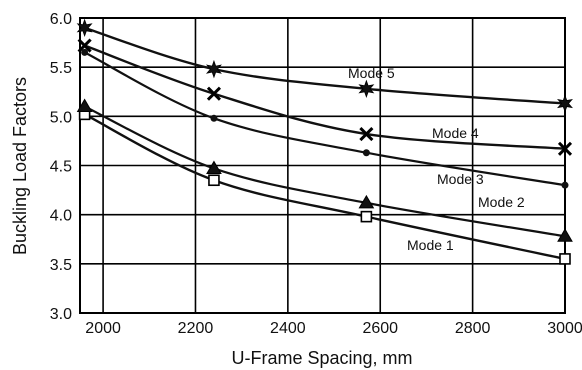  I want to click on y-tick-label-4.5: 4.5, so click(61, 167).